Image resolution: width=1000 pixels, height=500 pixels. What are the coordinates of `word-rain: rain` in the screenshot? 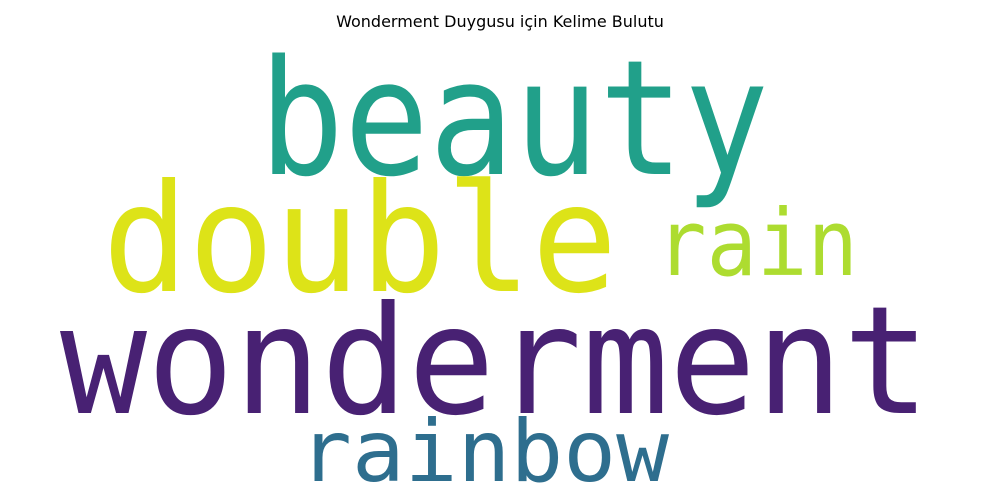 It's located at (757, 243).